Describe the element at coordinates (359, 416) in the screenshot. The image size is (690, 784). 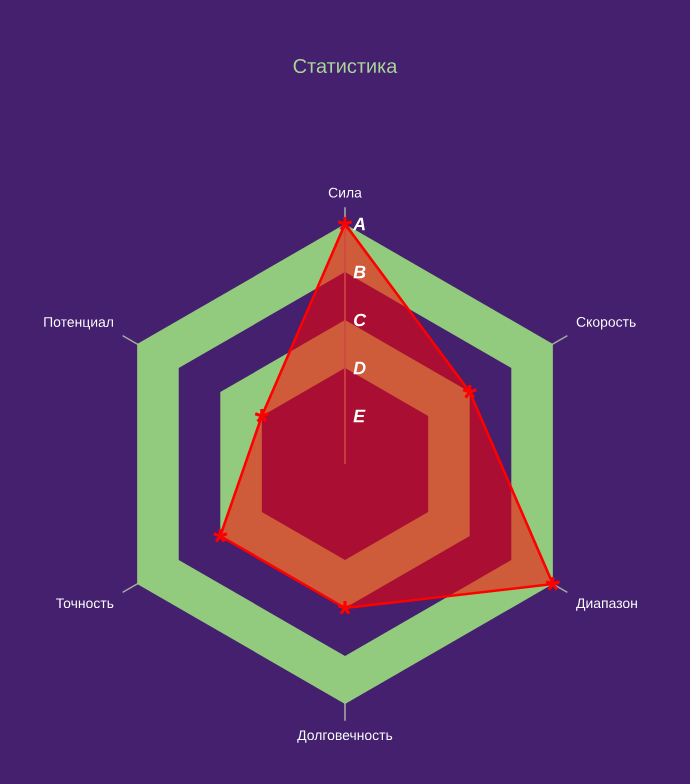
I see `y-tick-label: E` at that location.